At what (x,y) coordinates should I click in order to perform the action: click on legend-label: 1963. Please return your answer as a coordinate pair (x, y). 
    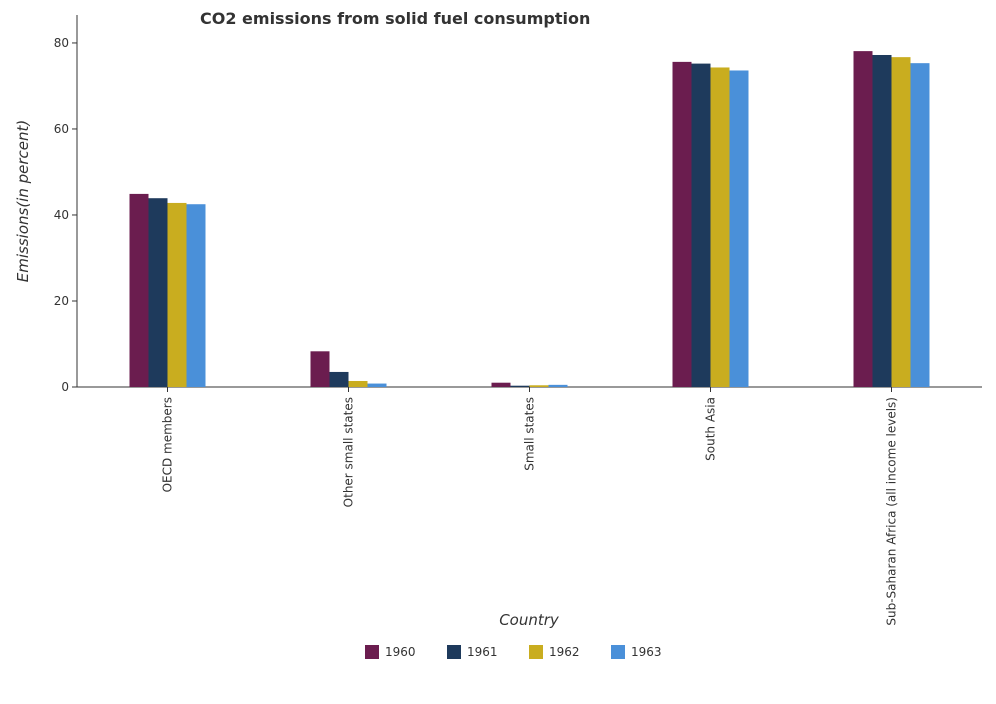
    Looking at the image, I should click on (646, 652).